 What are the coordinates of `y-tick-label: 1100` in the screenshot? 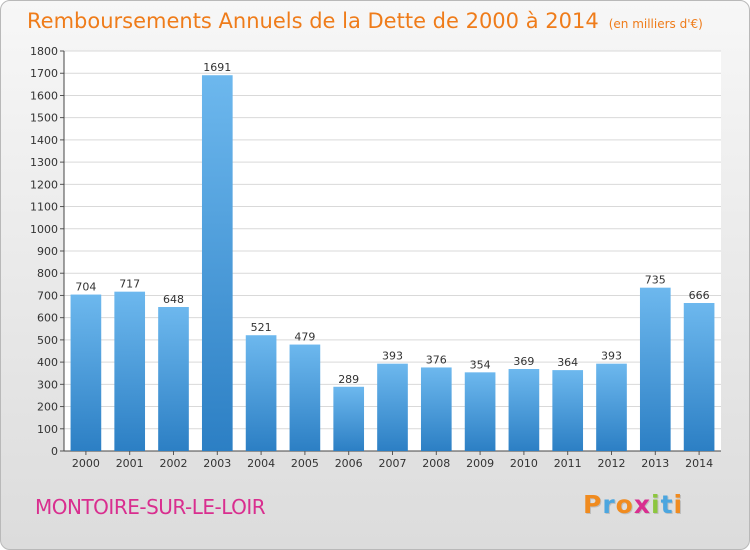 It's located at (44, 207).